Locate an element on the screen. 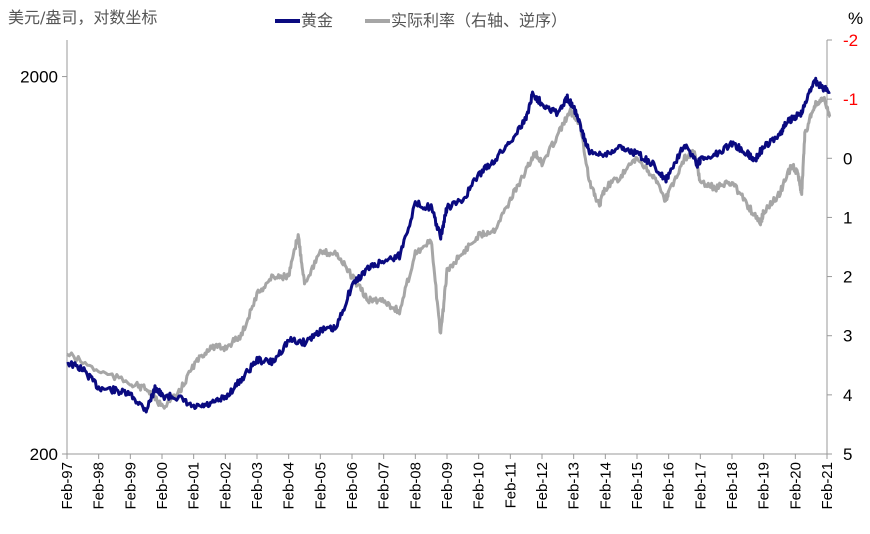  x-tick-label: Feb-20 is located at coordinates (795, 486).